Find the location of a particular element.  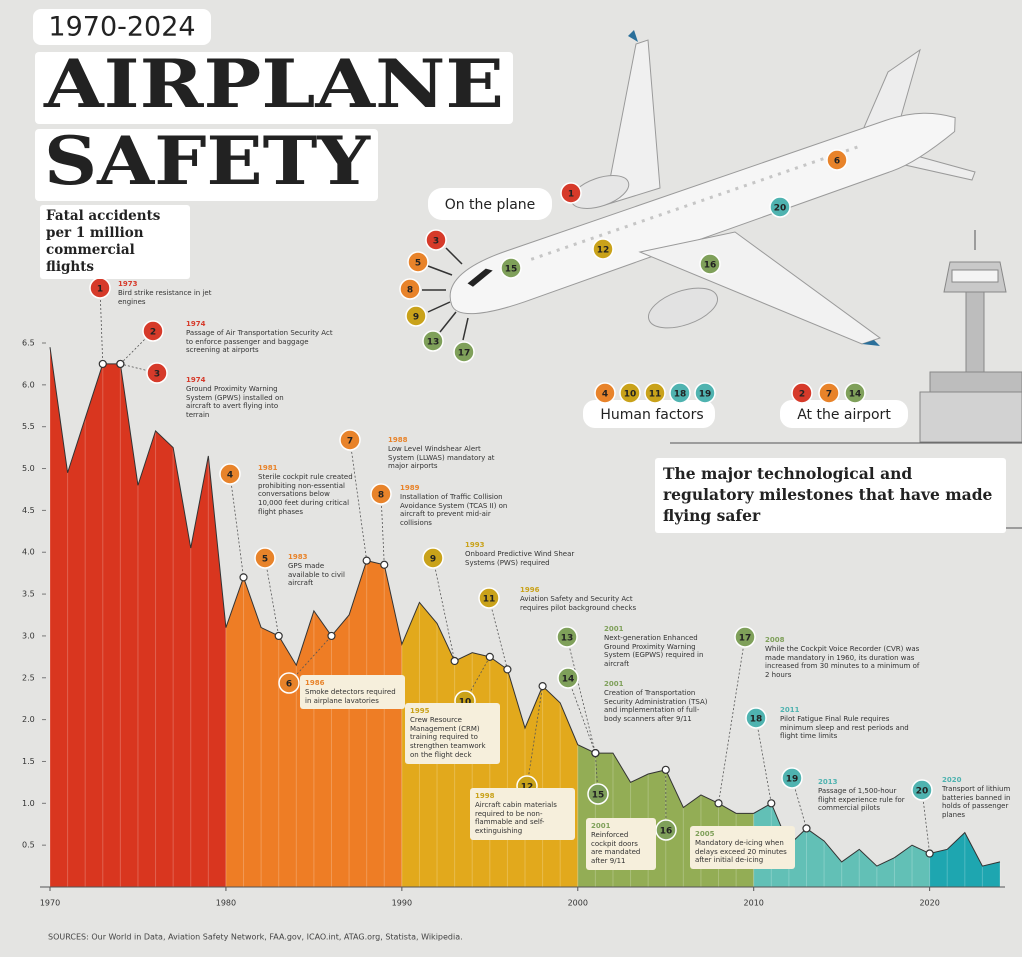

group-number: 2 is located at coordinates (802, 395).